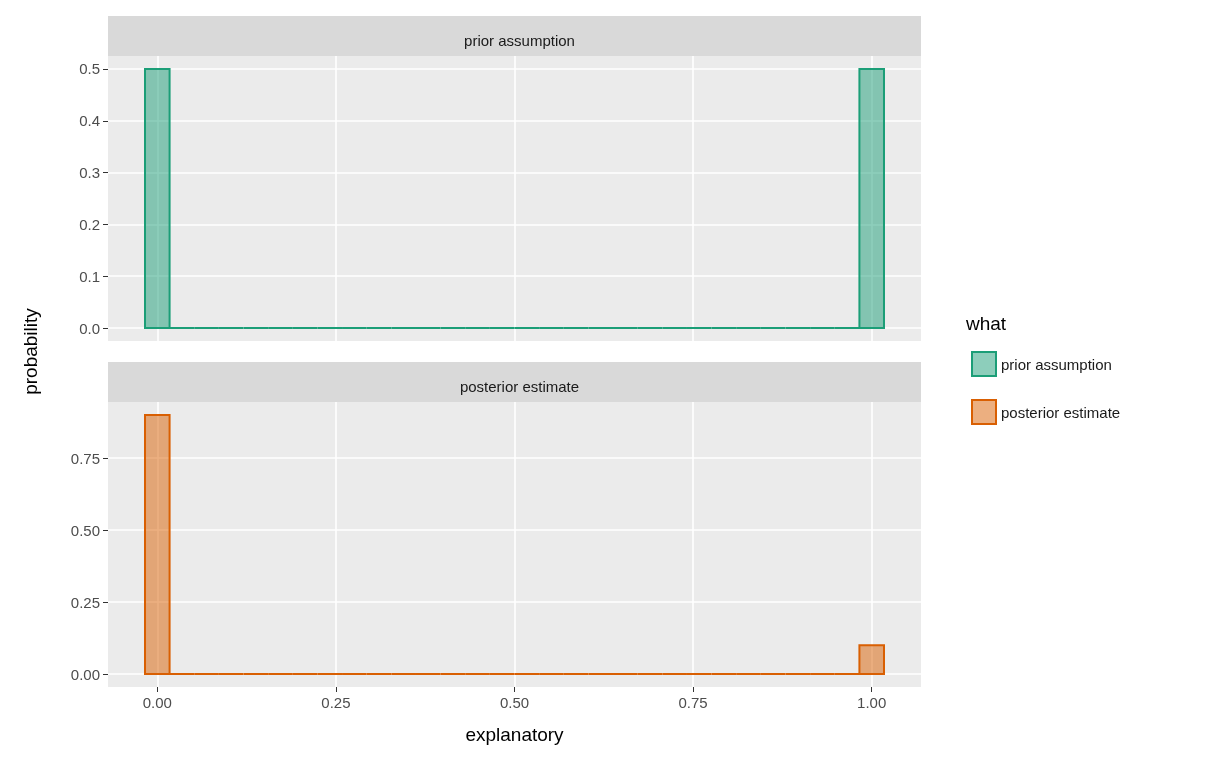 This screenshot has height=757, width=1222. What do you see at coordinates (986, 323) in the screenshot?
I see `legend-title: what` at bounding box center [986, 323].